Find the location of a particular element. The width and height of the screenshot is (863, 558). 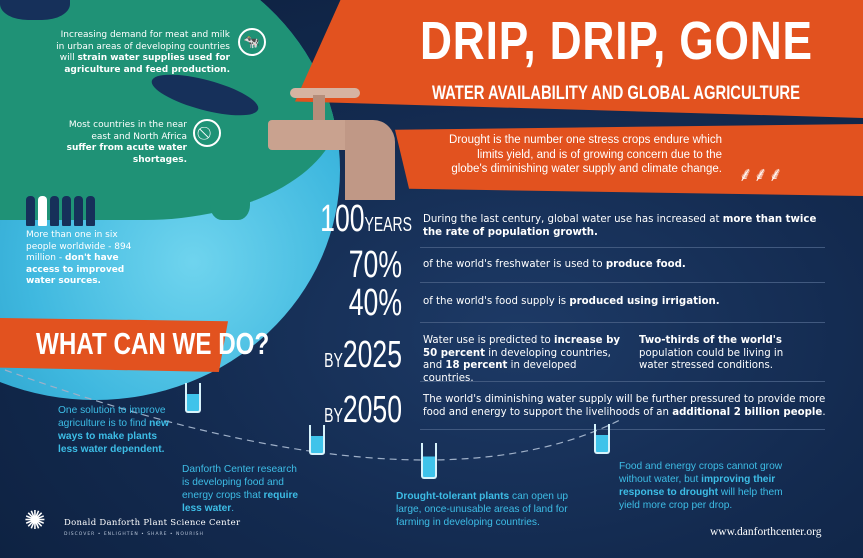

cow-icon: 🐄 is located at coordinates (252, 42).